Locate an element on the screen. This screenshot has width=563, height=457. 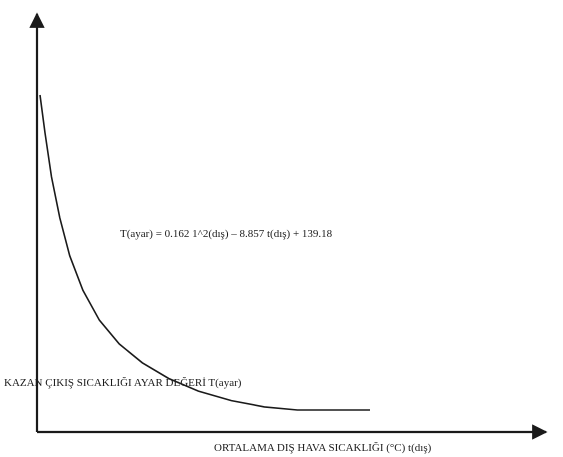
x-axis-label: ORTALAMA DIŞ HAVA SICAKLIĞI (°C) t(dış) is located at coordinates (323, 448).